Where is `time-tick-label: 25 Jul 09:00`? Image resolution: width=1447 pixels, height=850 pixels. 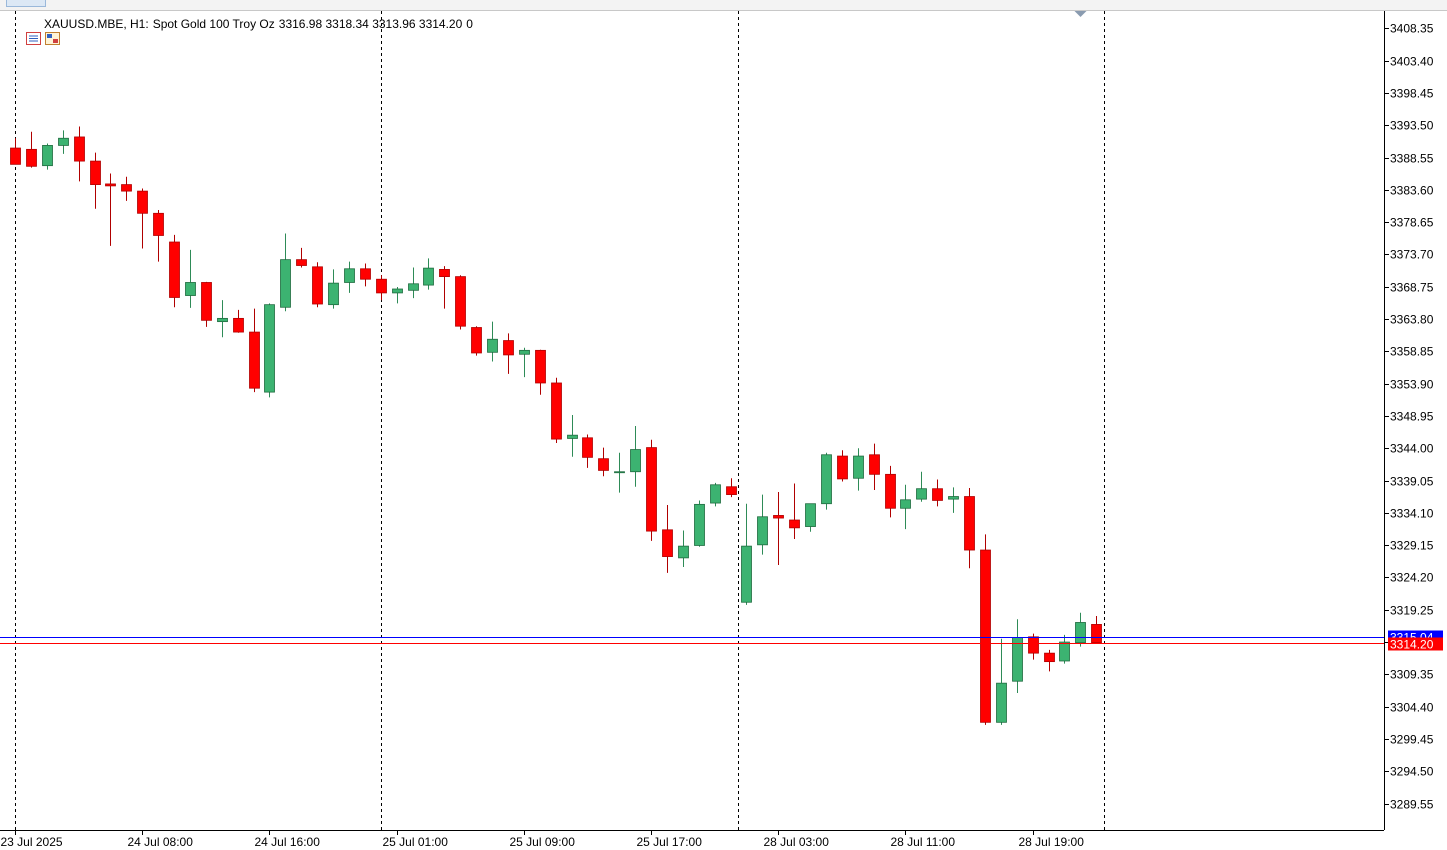
time-tick-label: 25 Jul 09:00 is located at coordinates (543, 842).